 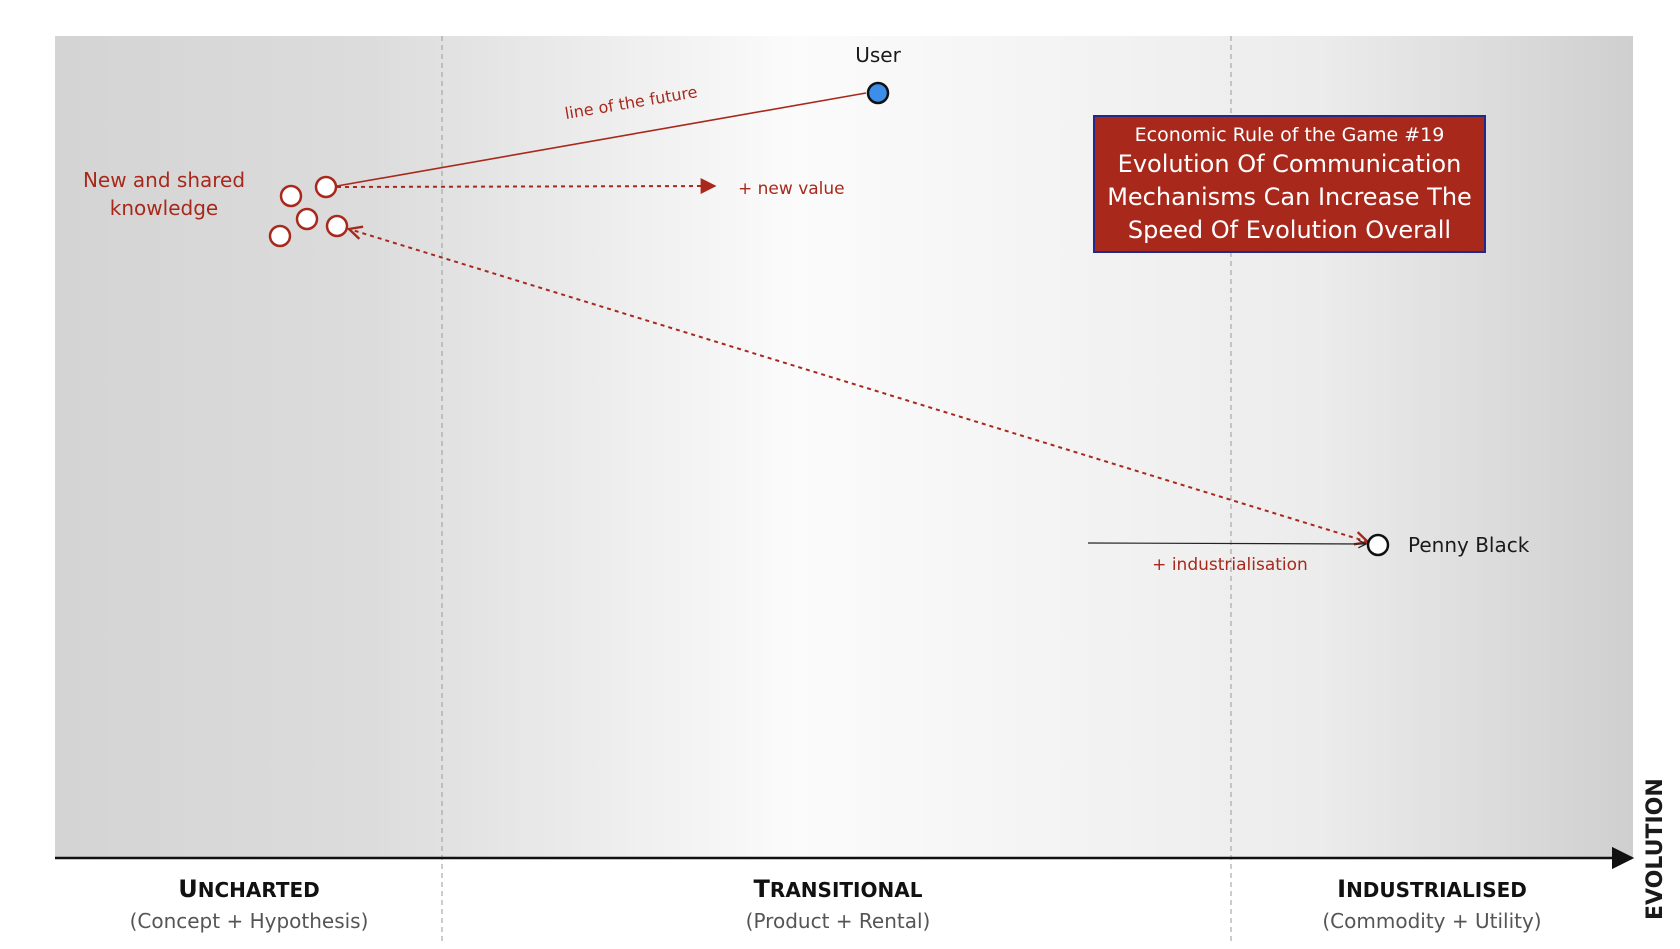 I want to click on stage-title-uncharted: UNCHARTED, so click(x=249, y=889).